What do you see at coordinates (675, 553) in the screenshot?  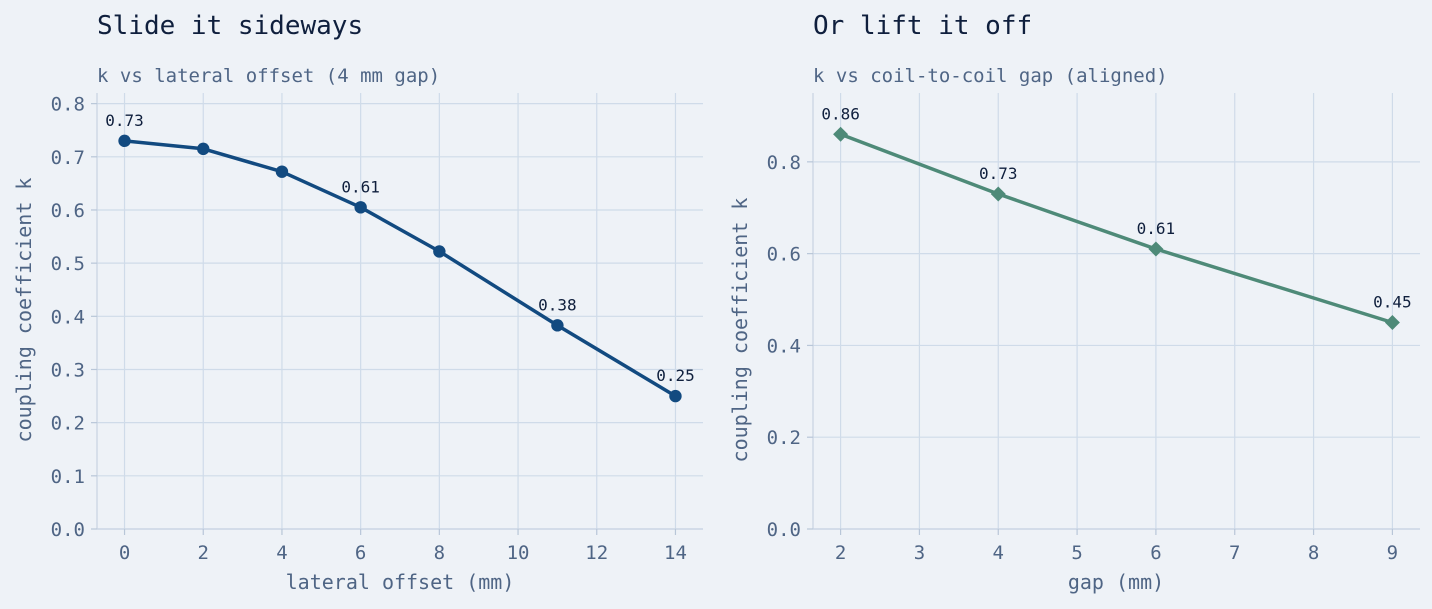 I see `x-tick-label: 14` at bounding box center [675, 553].